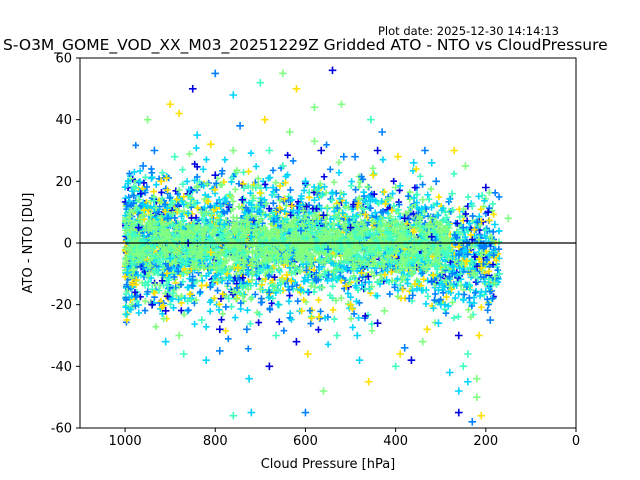 This screenshot has width=640, height=480. Describe the element at coordinates (576, 441) in the screenshot. I see `x-tick-label: 0` at that location.